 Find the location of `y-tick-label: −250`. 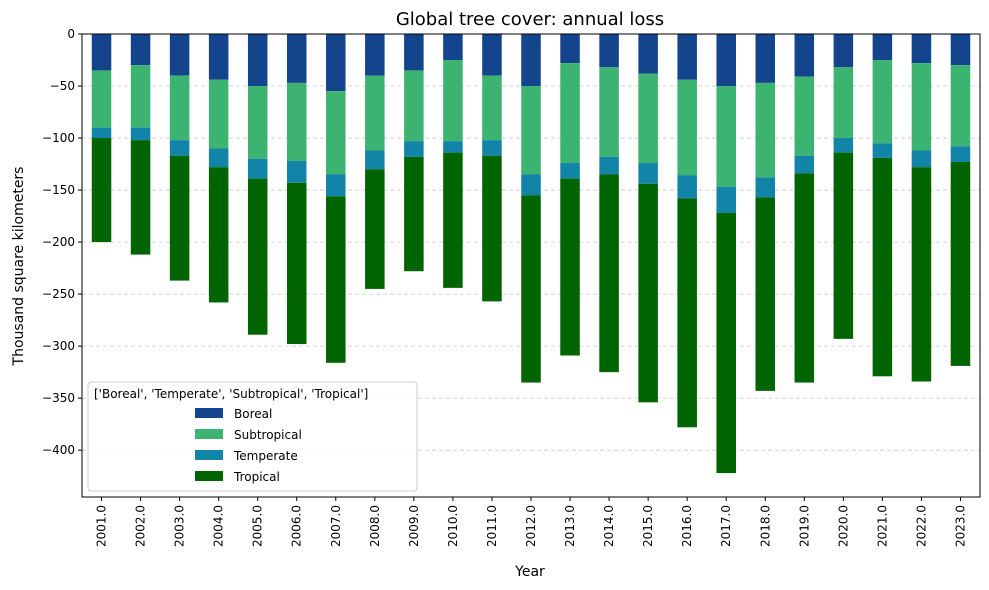

y-tick-label: −250 is located at coordinates (58, 294).